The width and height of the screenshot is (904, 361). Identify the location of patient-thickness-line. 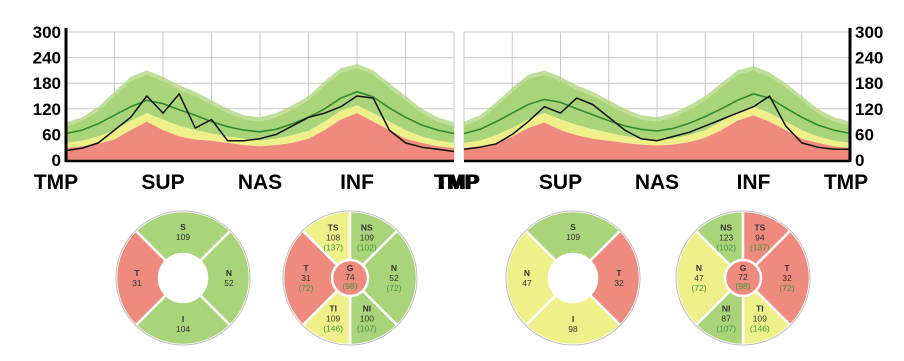
(260, 123).